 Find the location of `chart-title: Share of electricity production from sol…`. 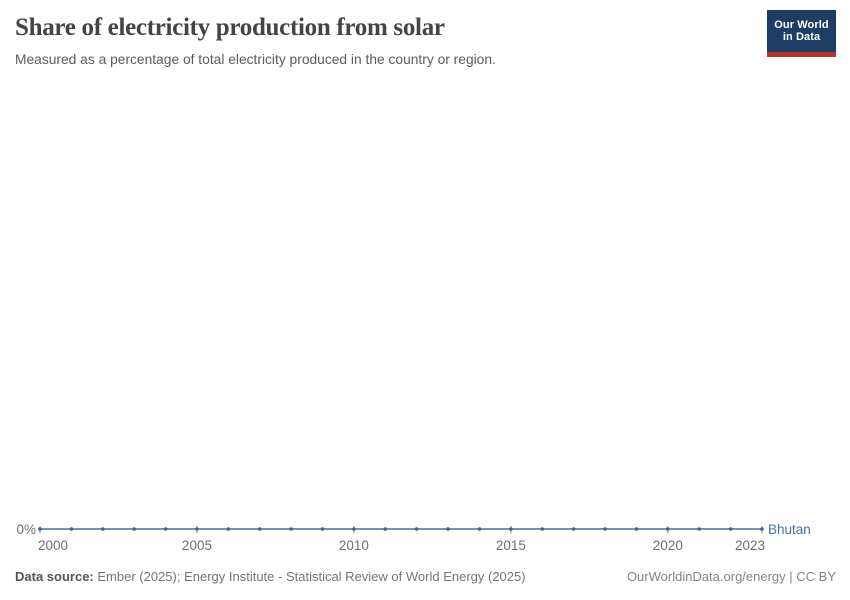

chart-title: Share of electricity production from sol… is located at coordinates (230, 27).